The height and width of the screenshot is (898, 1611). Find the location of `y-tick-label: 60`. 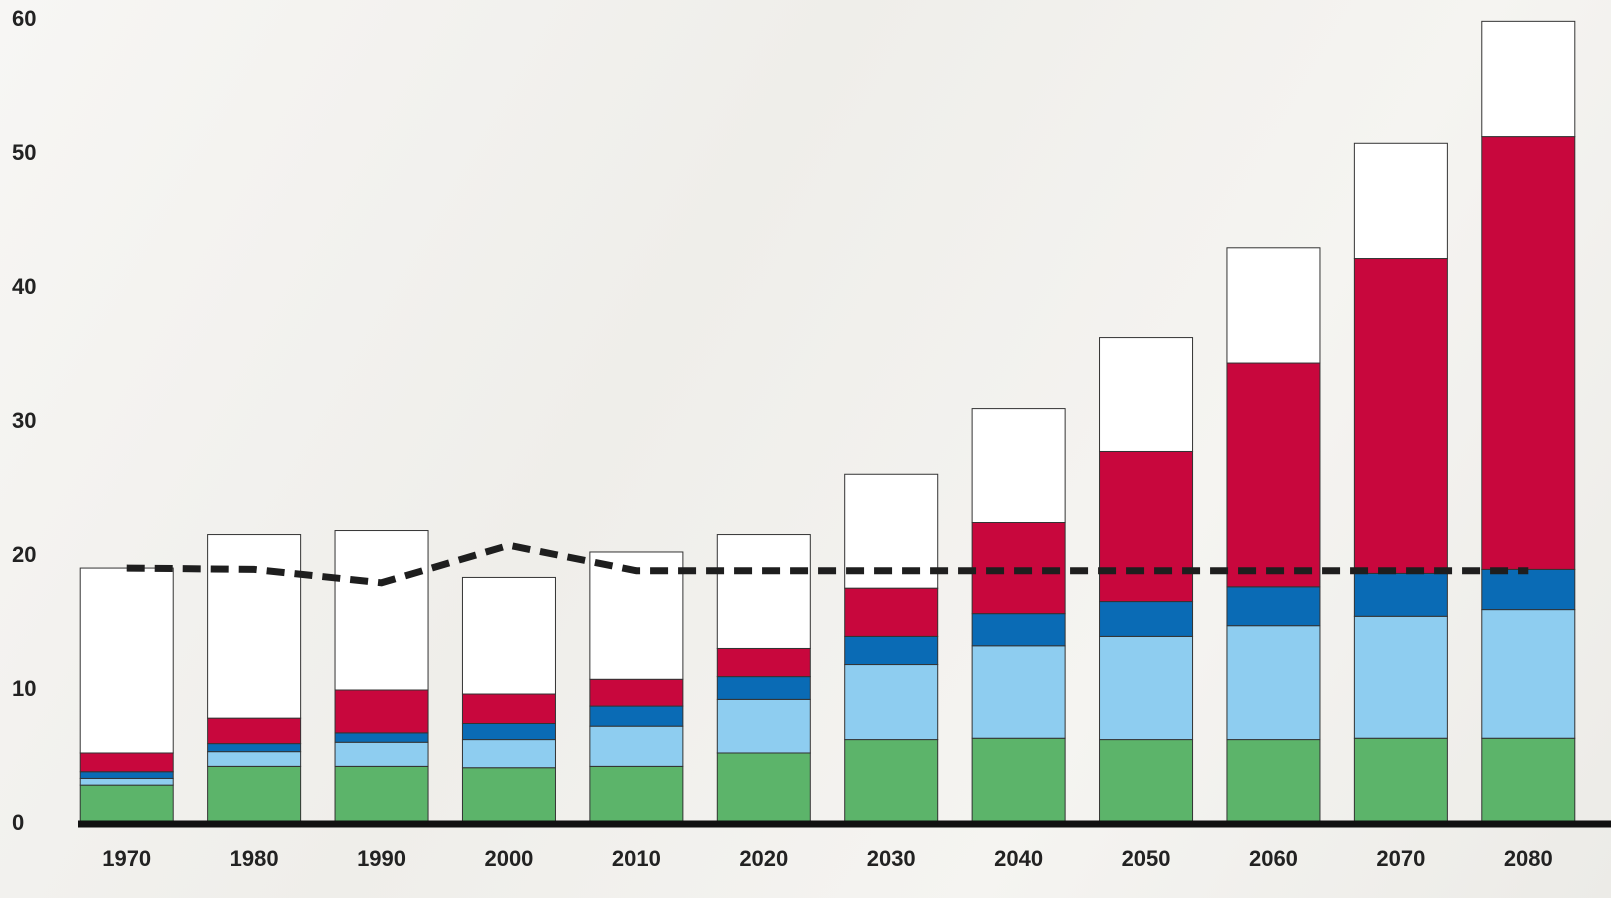

y-tick-label: 60 is located at coordinates (24, 18).